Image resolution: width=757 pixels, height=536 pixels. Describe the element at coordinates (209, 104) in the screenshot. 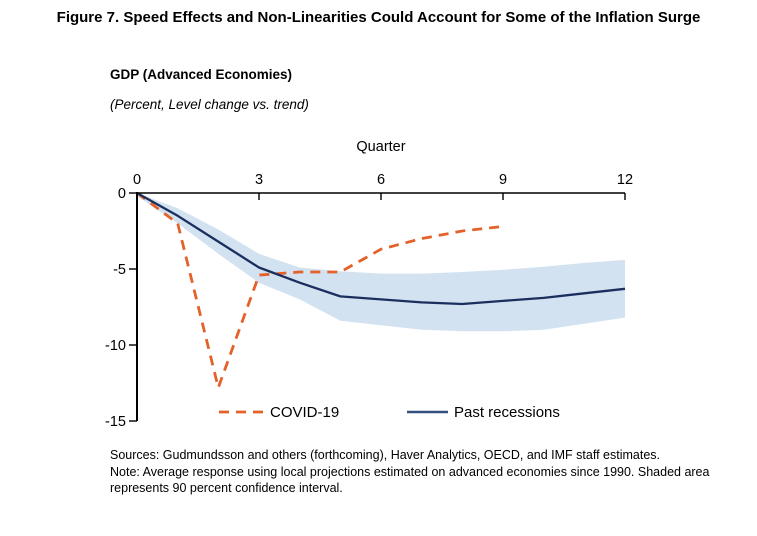

I see `chart-subtitle: (Percent, Level change vs. trend)` at that location.